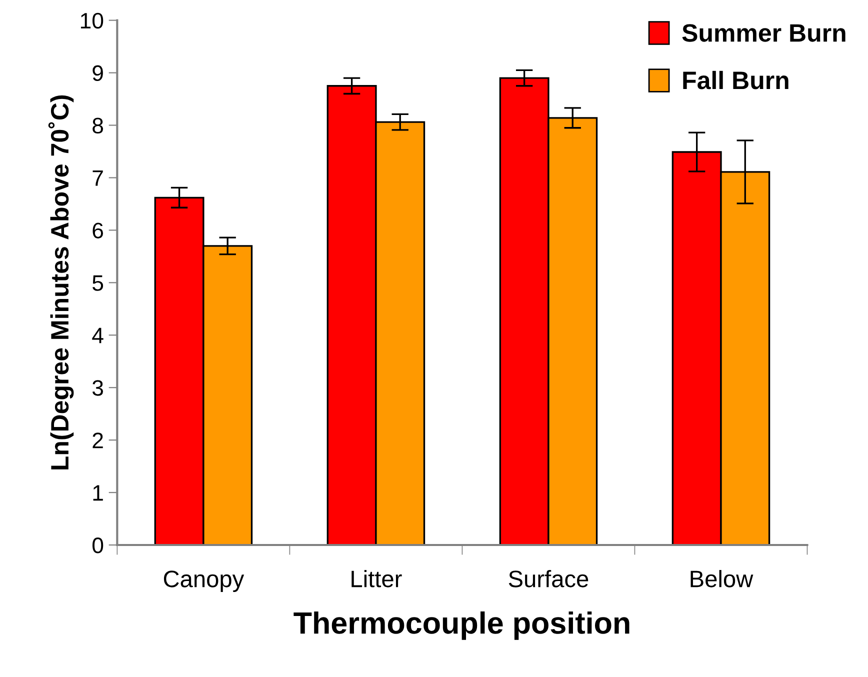 The image size is (868, 677). What do you see at coordinates (97, 440) in the screenshot?
I see `y-tick-label: 2` at bounding box center [97, 440].